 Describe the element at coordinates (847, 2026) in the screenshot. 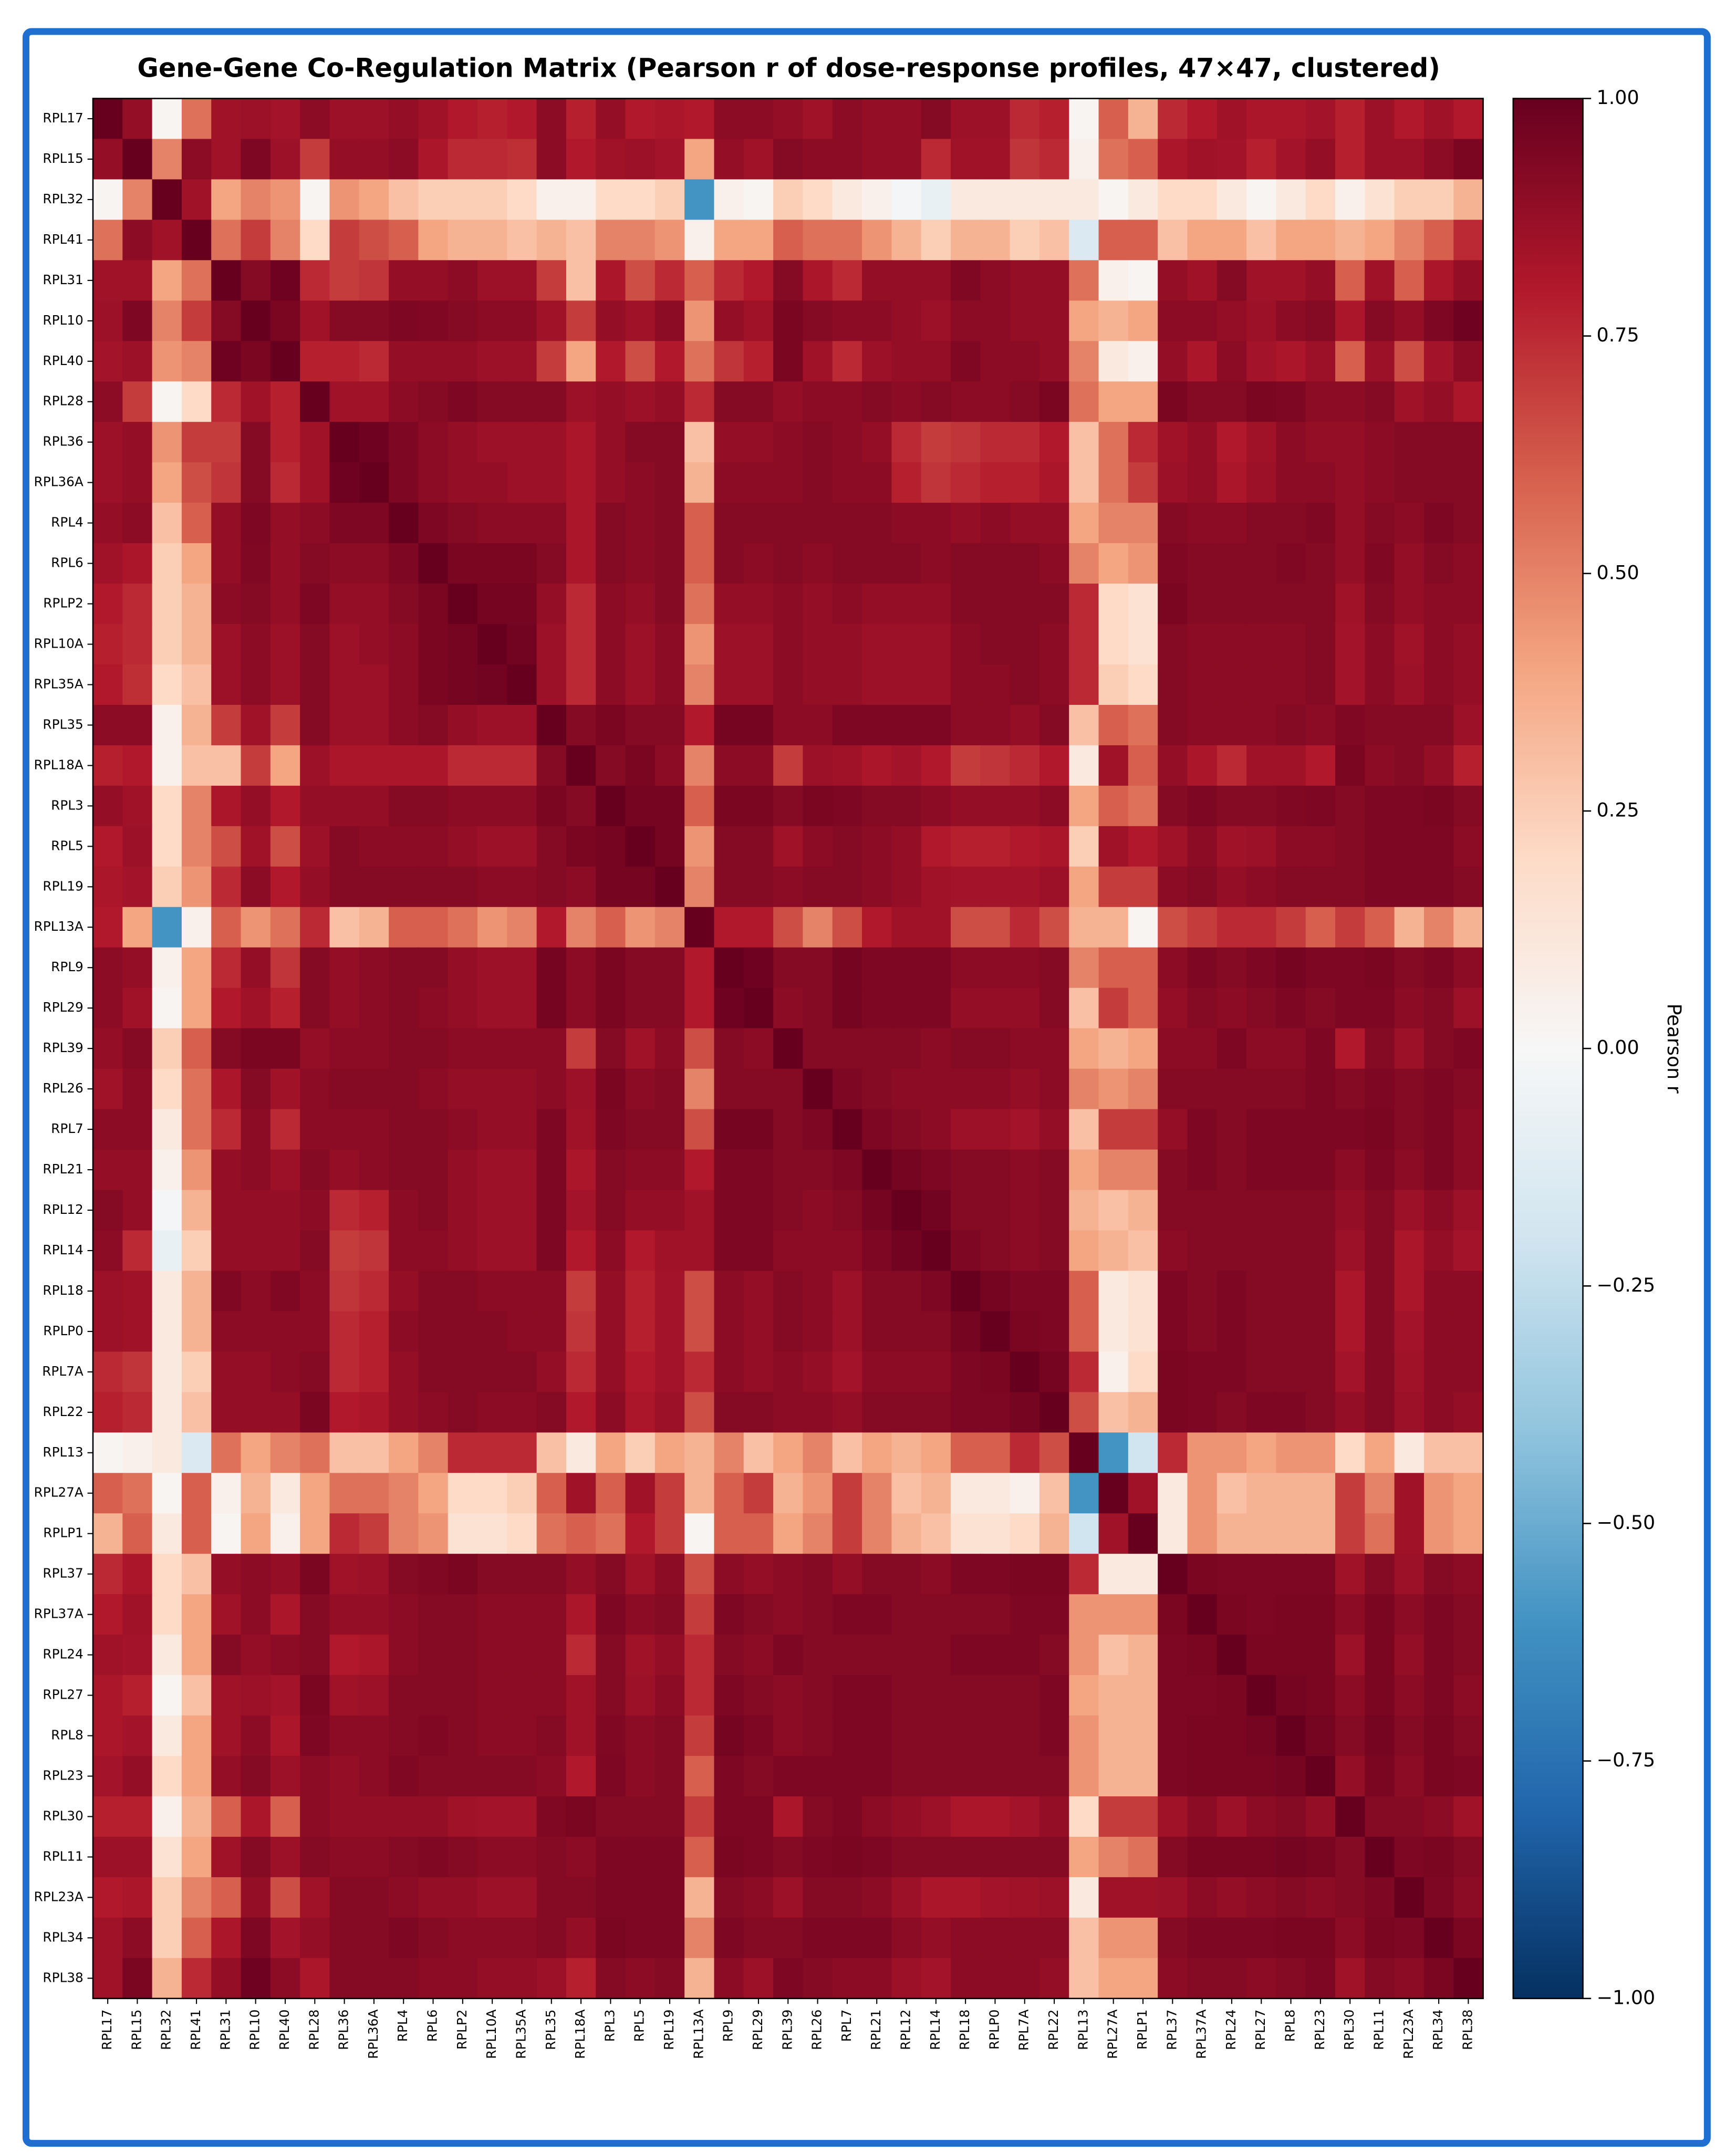

I see `x-tick-label: RPL7` at that location.